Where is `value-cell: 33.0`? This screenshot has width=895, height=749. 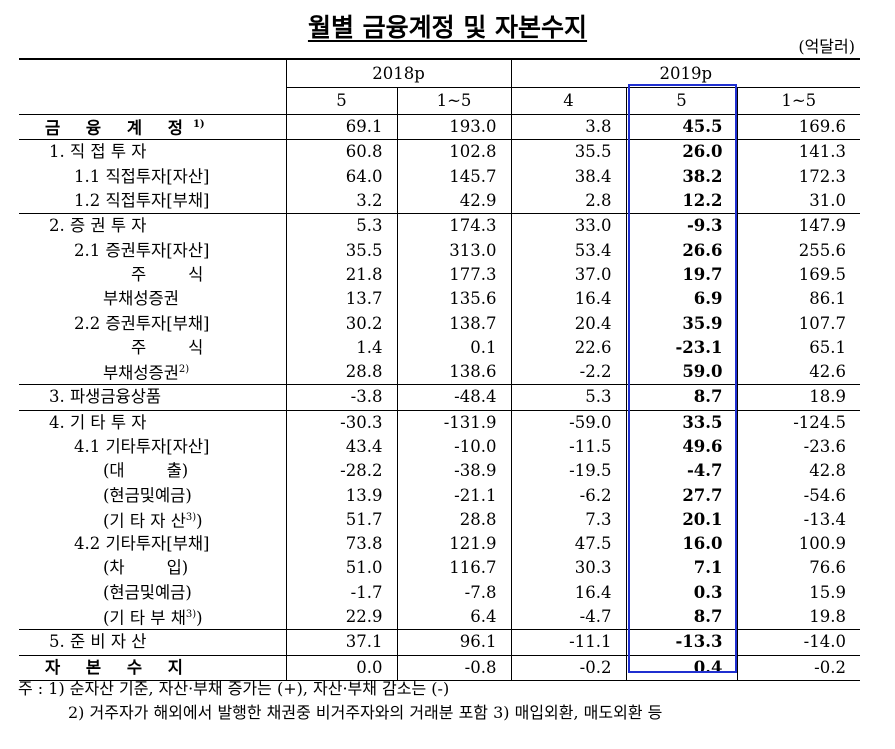 value-cell: 33.0 is located at coordinates (568, 226).